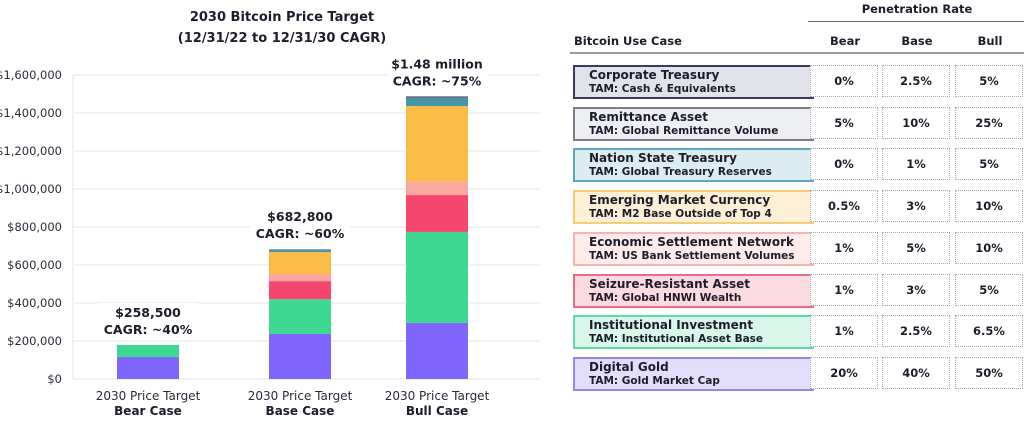 This screenshot has height=430, width=1024. What do you see at coordinates (680, 172) in the screenshot?
I see `use-case-tam: TAM: Global Treasury Reserves` at bounding box center [680, 172].